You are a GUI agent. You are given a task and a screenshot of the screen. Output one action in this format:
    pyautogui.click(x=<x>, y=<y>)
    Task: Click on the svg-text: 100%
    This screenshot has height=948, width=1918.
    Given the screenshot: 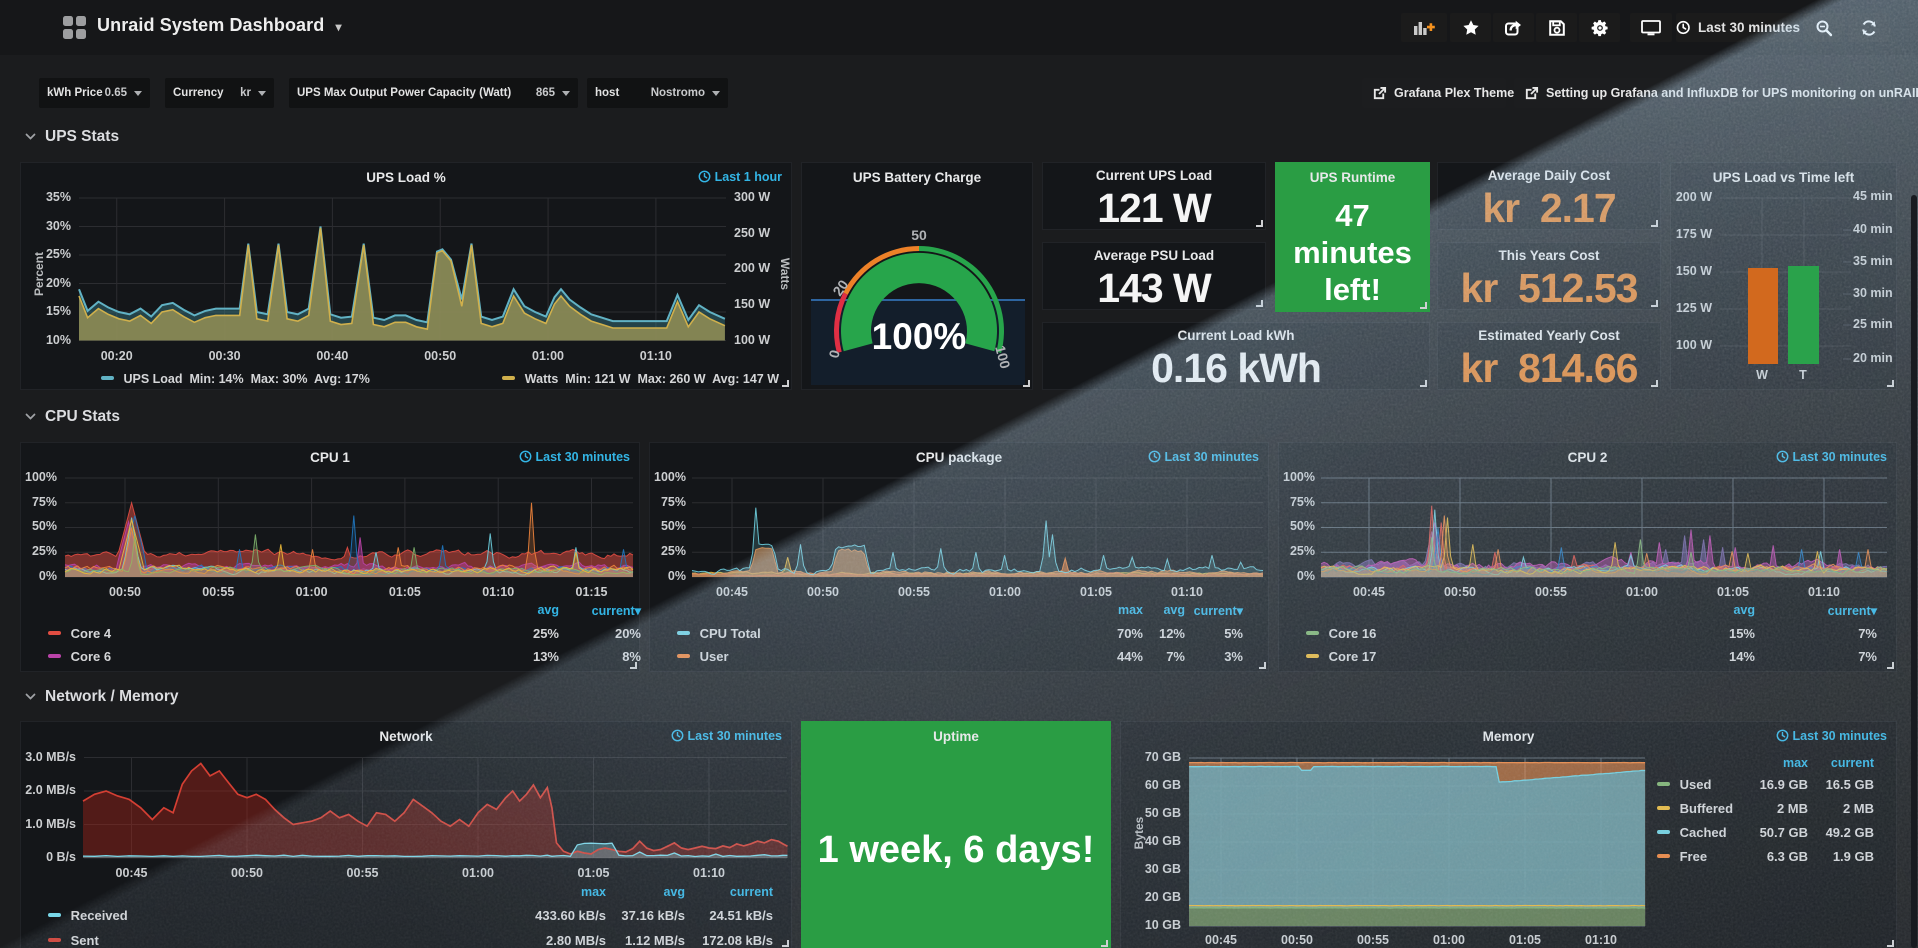 What is the action you would take?
    pyautogui.click(x=919, y=336)
    